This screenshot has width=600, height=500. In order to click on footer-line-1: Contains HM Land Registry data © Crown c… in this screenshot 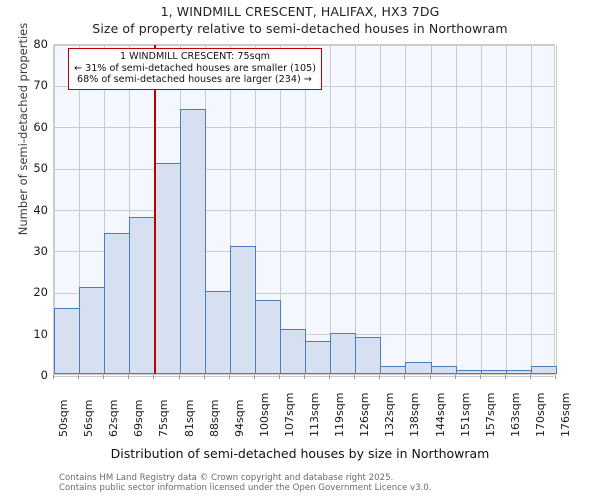, I will do `click(226, 478)`.